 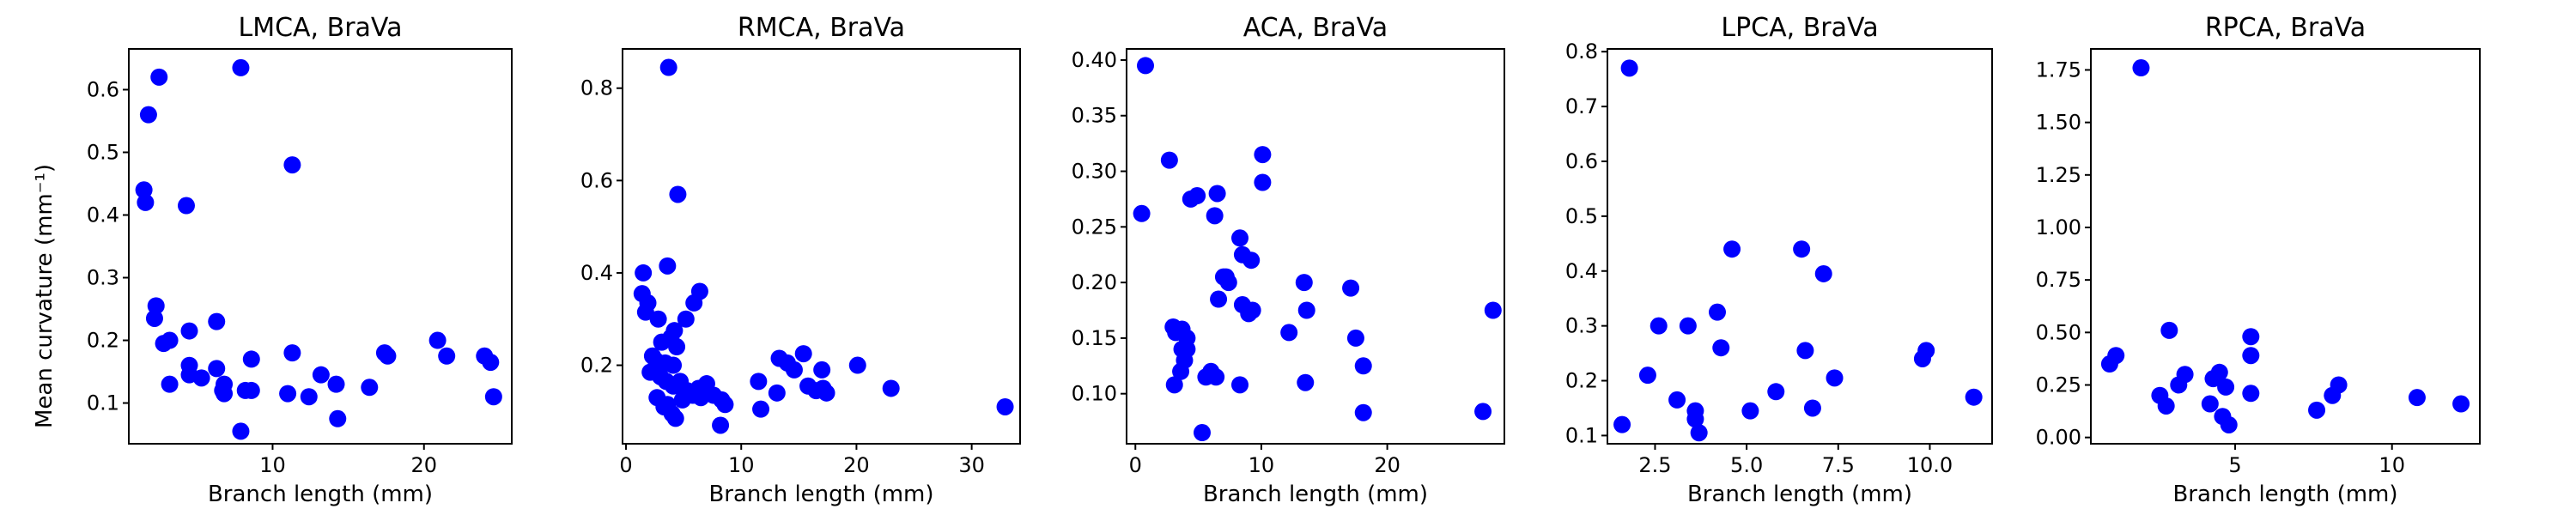 I want to click on y-tick-label: 1.00, so click(x=2058, y=227).